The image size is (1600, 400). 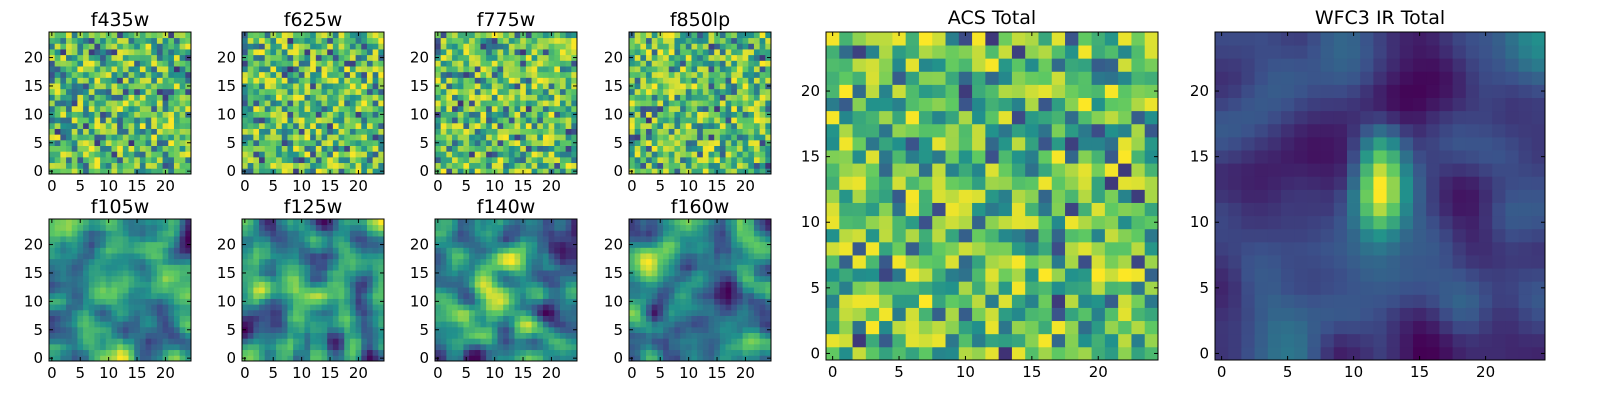 I want to click on x-tick-label: 10, so click(x=494, y=373).